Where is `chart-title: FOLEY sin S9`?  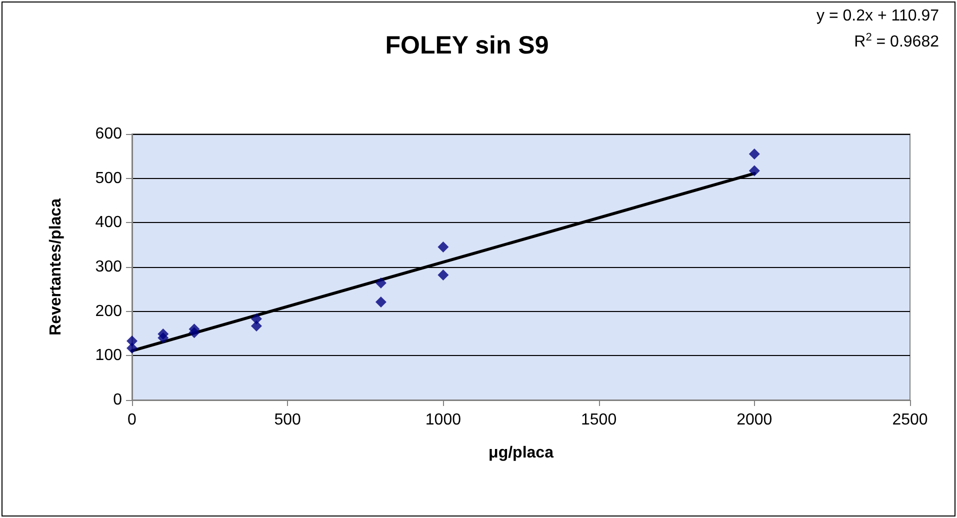 chart-title: FOLEY sin S9 is located at coordinates (467, 46).